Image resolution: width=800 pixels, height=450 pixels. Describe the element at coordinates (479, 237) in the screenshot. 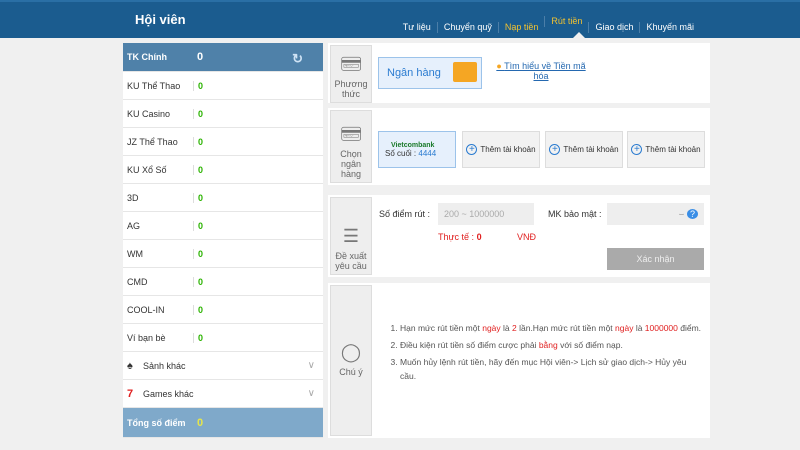

I see `actual-value: 0` at that location.